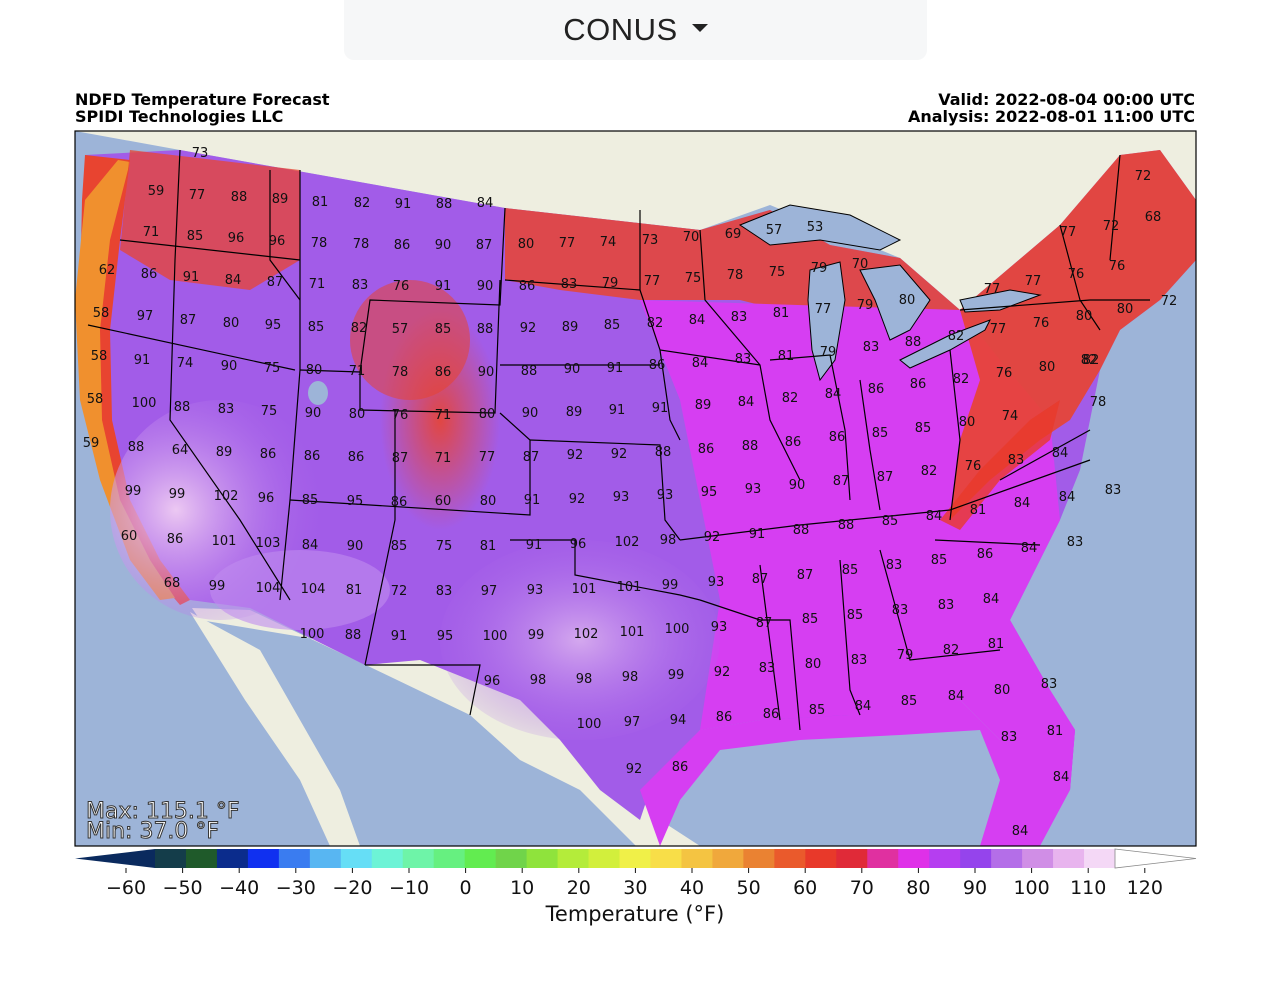 The width and height of the screenshot is (1268, 982). I want to click on colorbar-tick-label: −20, so click(352, 888).